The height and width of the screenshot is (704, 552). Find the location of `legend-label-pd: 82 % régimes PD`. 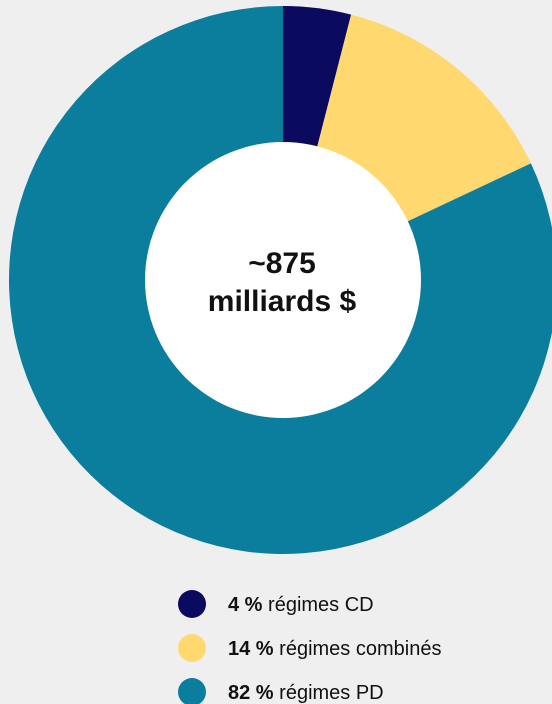

legend-label-pd: 82 % régimes PD is located at coordinates (306, 693).